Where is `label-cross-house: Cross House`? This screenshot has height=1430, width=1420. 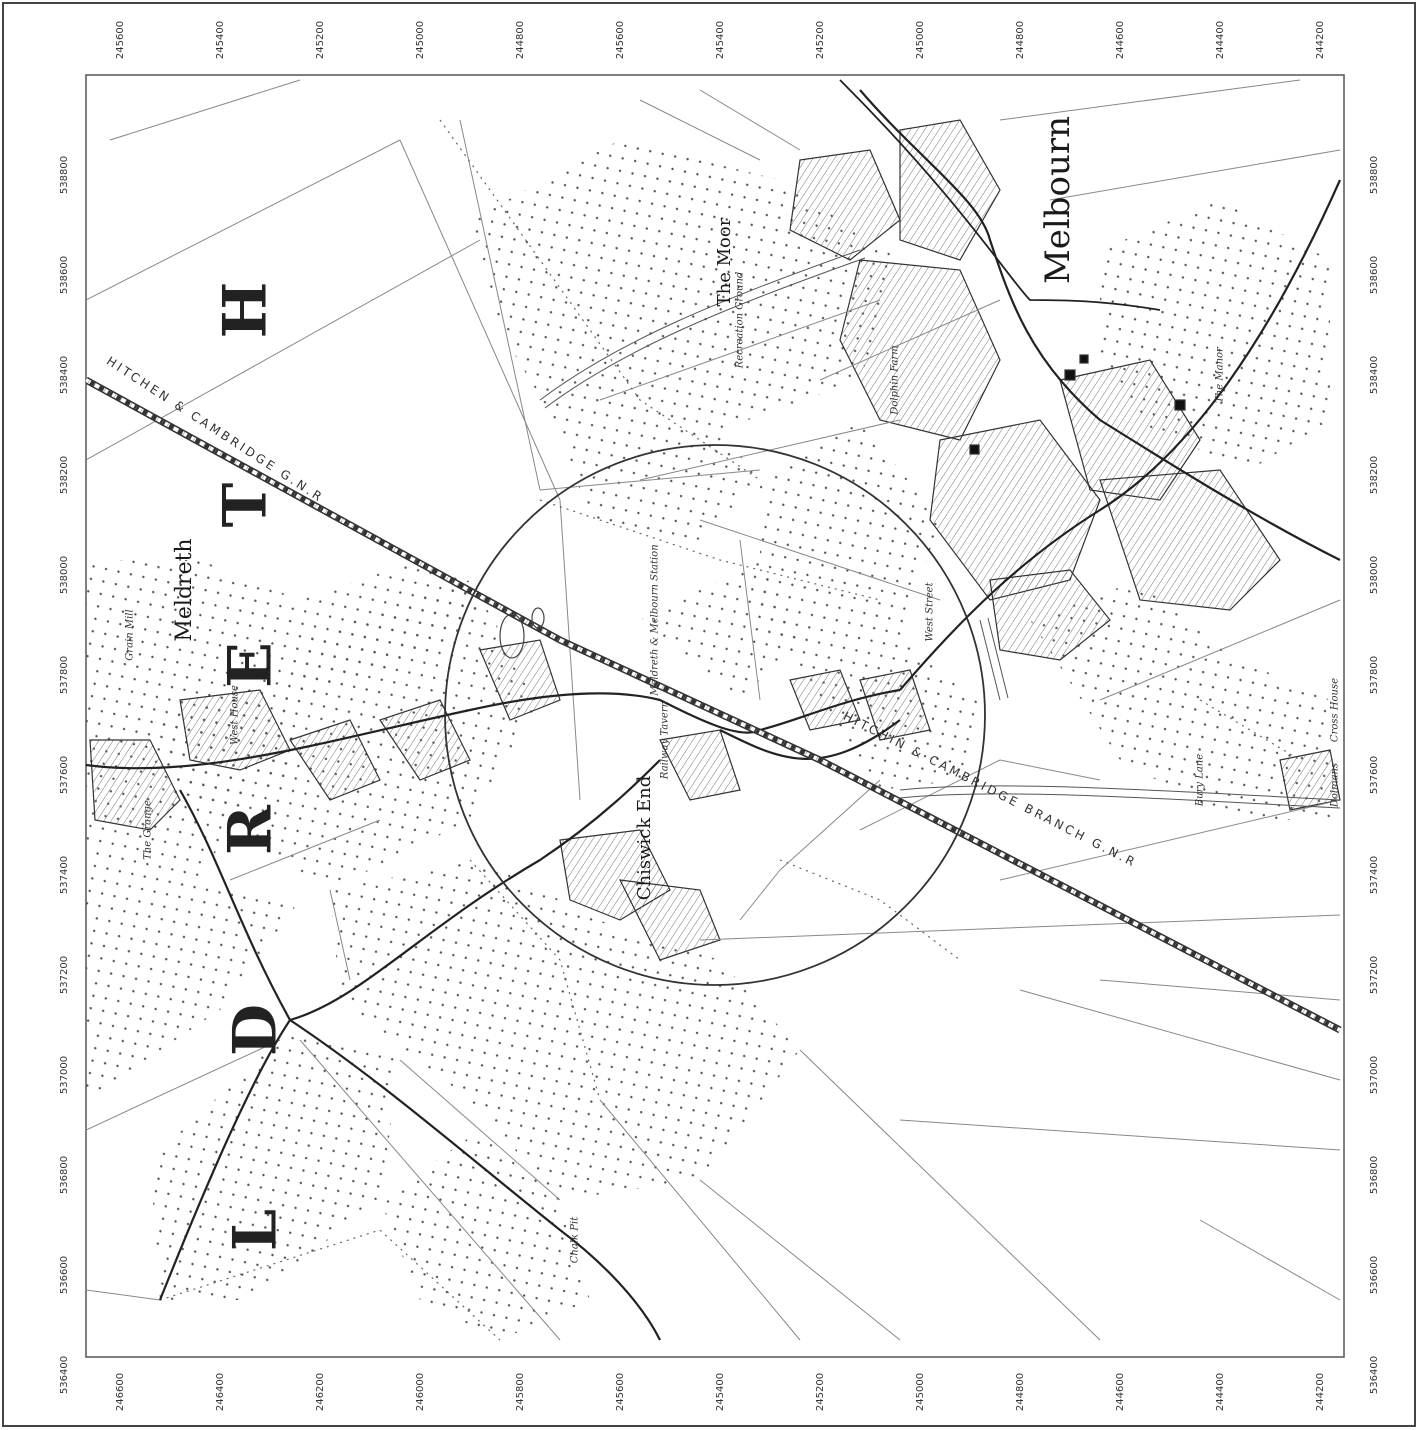 label-cross-house: Cross House is located at coordinates (1335, 710).